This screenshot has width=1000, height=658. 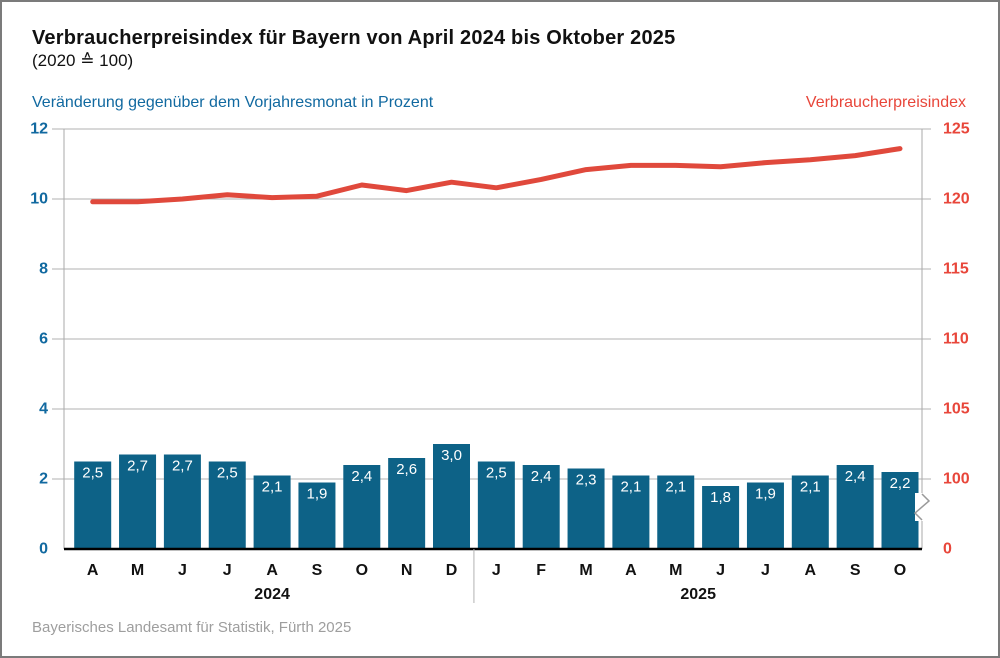 What do you see at coordinates (956, 269) in the screenshot?
I see `axis-tick-label-right: 115` at bounding box center [956, 269].